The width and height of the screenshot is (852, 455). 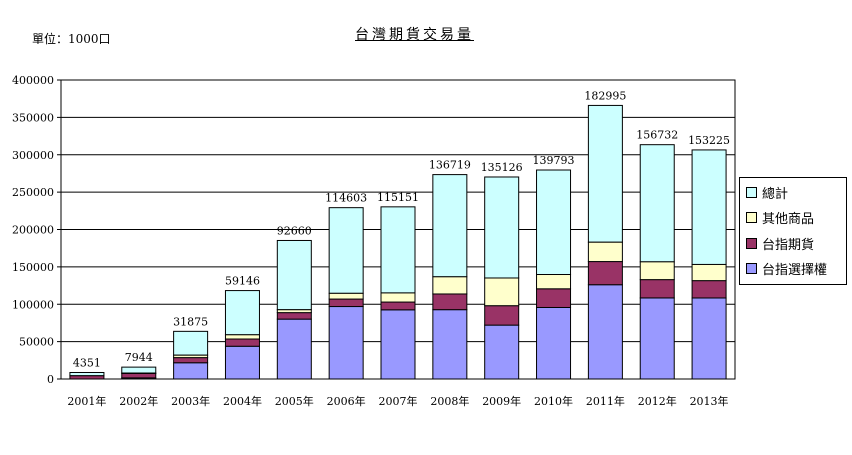 What do you see at coordinates (346, 198) in the screenshot?
I see `data-label-total: 114603` at bounding box center [346, 198].